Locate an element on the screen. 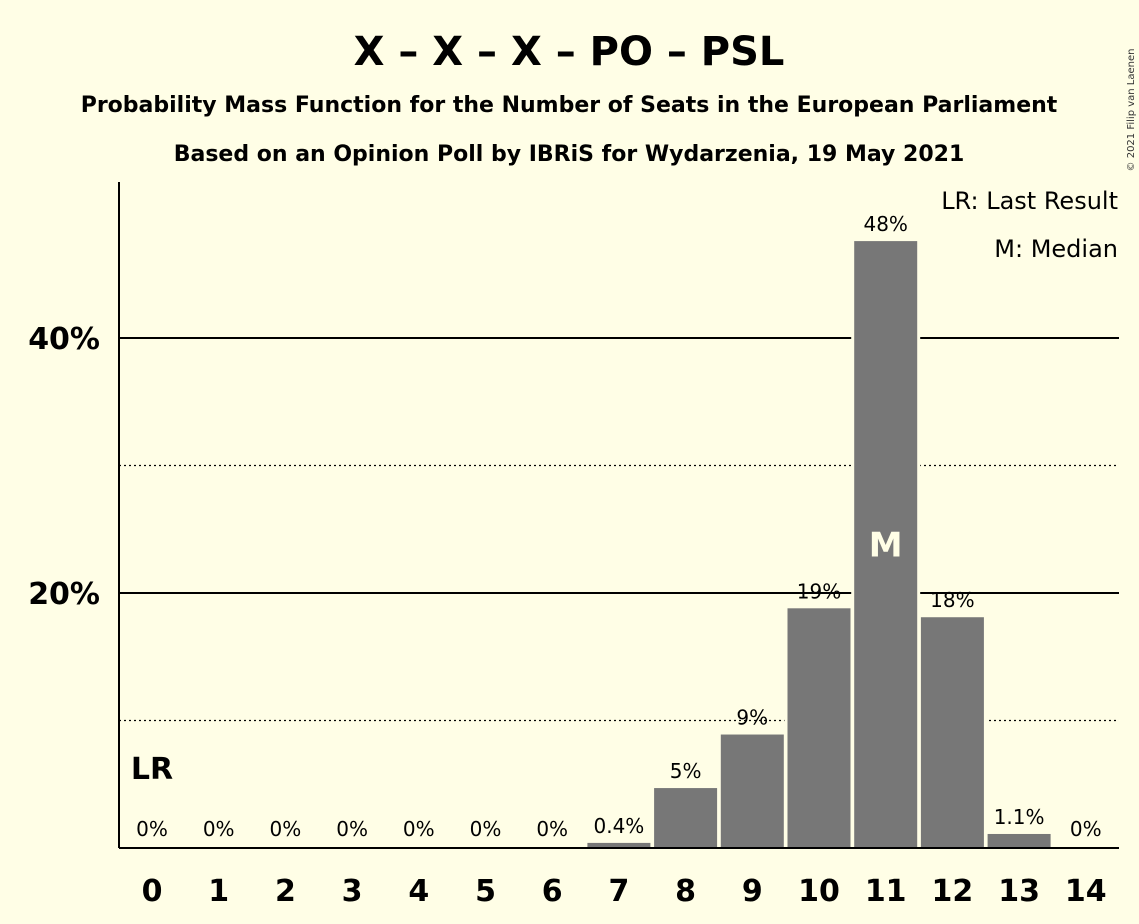 This screenshot has height=924, width=1139. median-marker: M is located at coordinates (886, 546).